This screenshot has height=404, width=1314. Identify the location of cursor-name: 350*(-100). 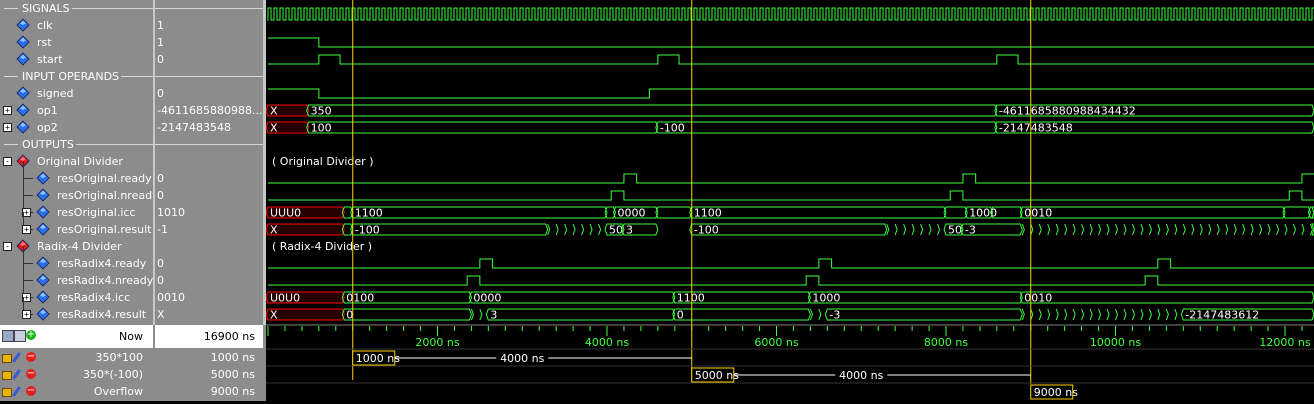
(112, 374).